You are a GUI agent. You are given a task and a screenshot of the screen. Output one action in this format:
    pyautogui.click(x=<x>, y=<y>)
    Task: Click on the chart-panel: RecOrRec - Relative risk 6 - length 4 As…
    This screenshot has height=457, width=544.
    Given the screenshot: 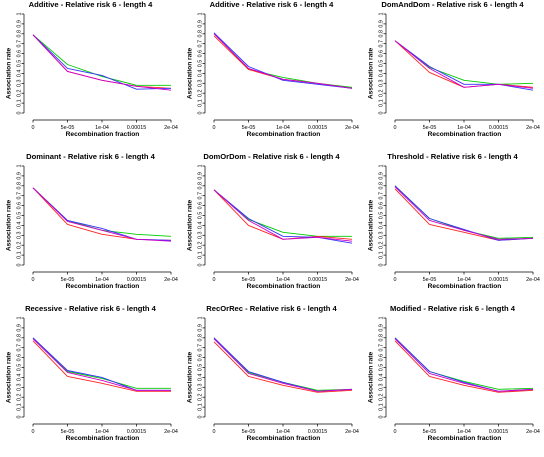 What is the action you would take?
    pyautogui.click(x=271, y=380)
    